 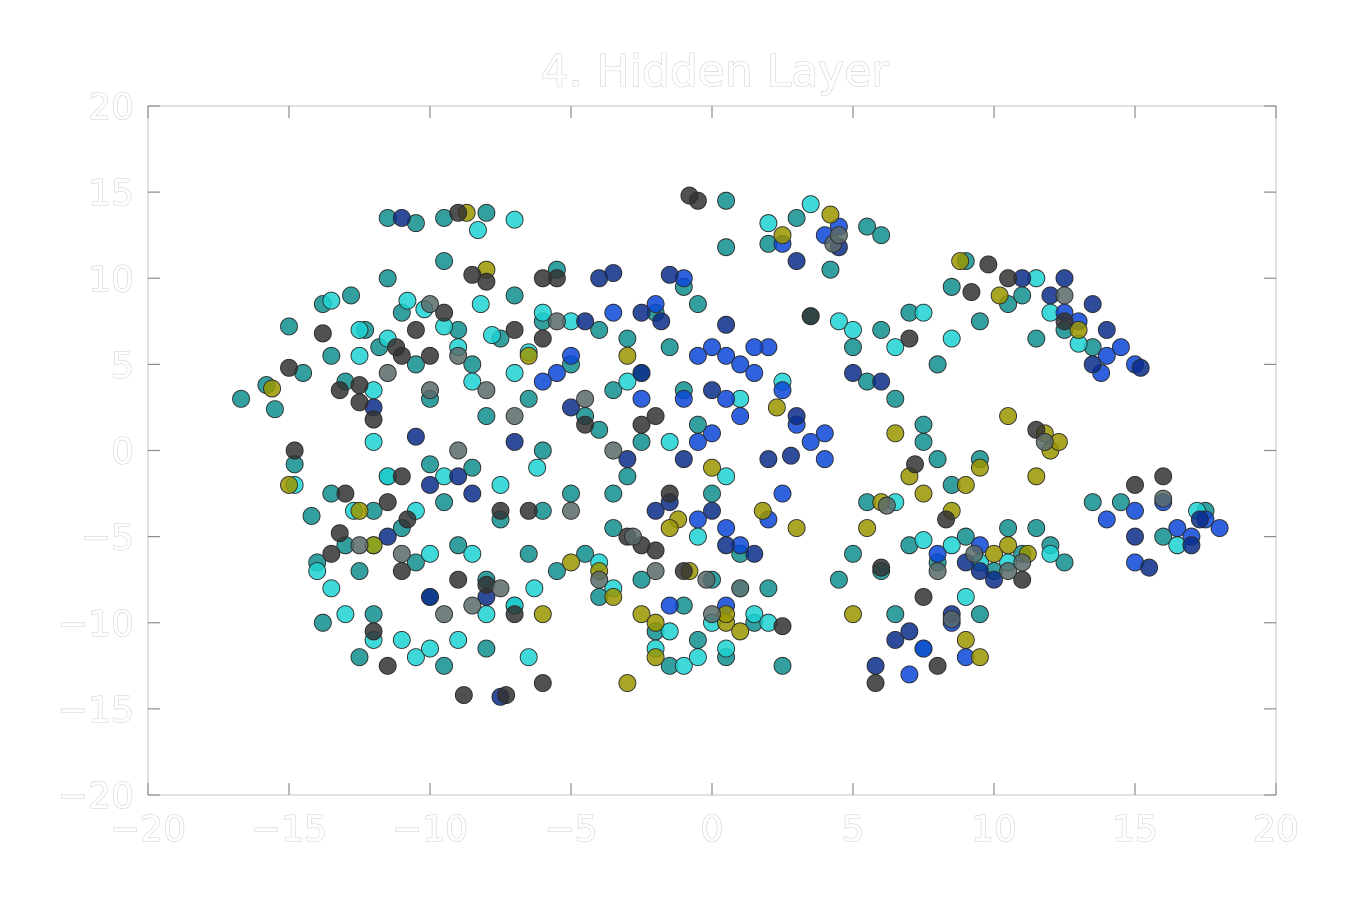 What do you see at coordinates (96, 710) in the screenshot?
I see `y-tick-label: −15` at bounding box center [96, 710].